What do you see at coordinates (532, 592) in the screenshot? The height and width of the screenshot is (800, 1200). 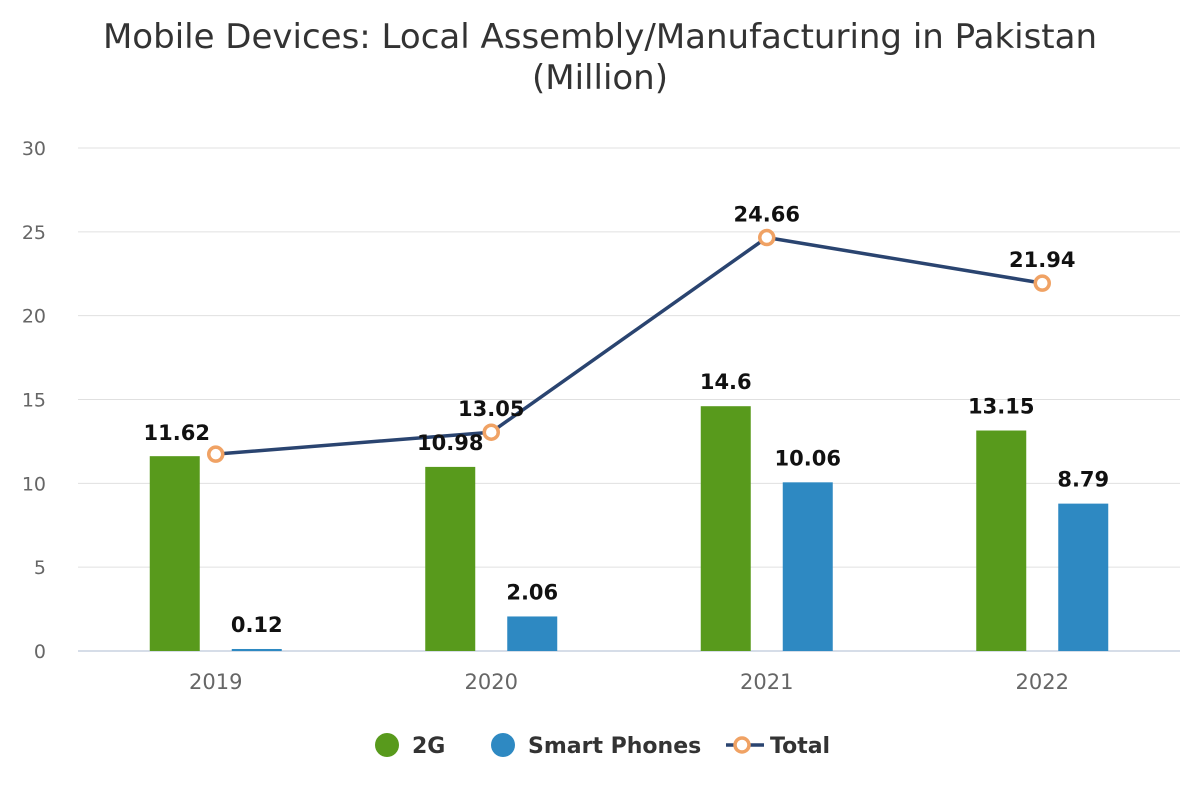 I see `bar-data-label: 2.06` at bounding box center [532, 592].